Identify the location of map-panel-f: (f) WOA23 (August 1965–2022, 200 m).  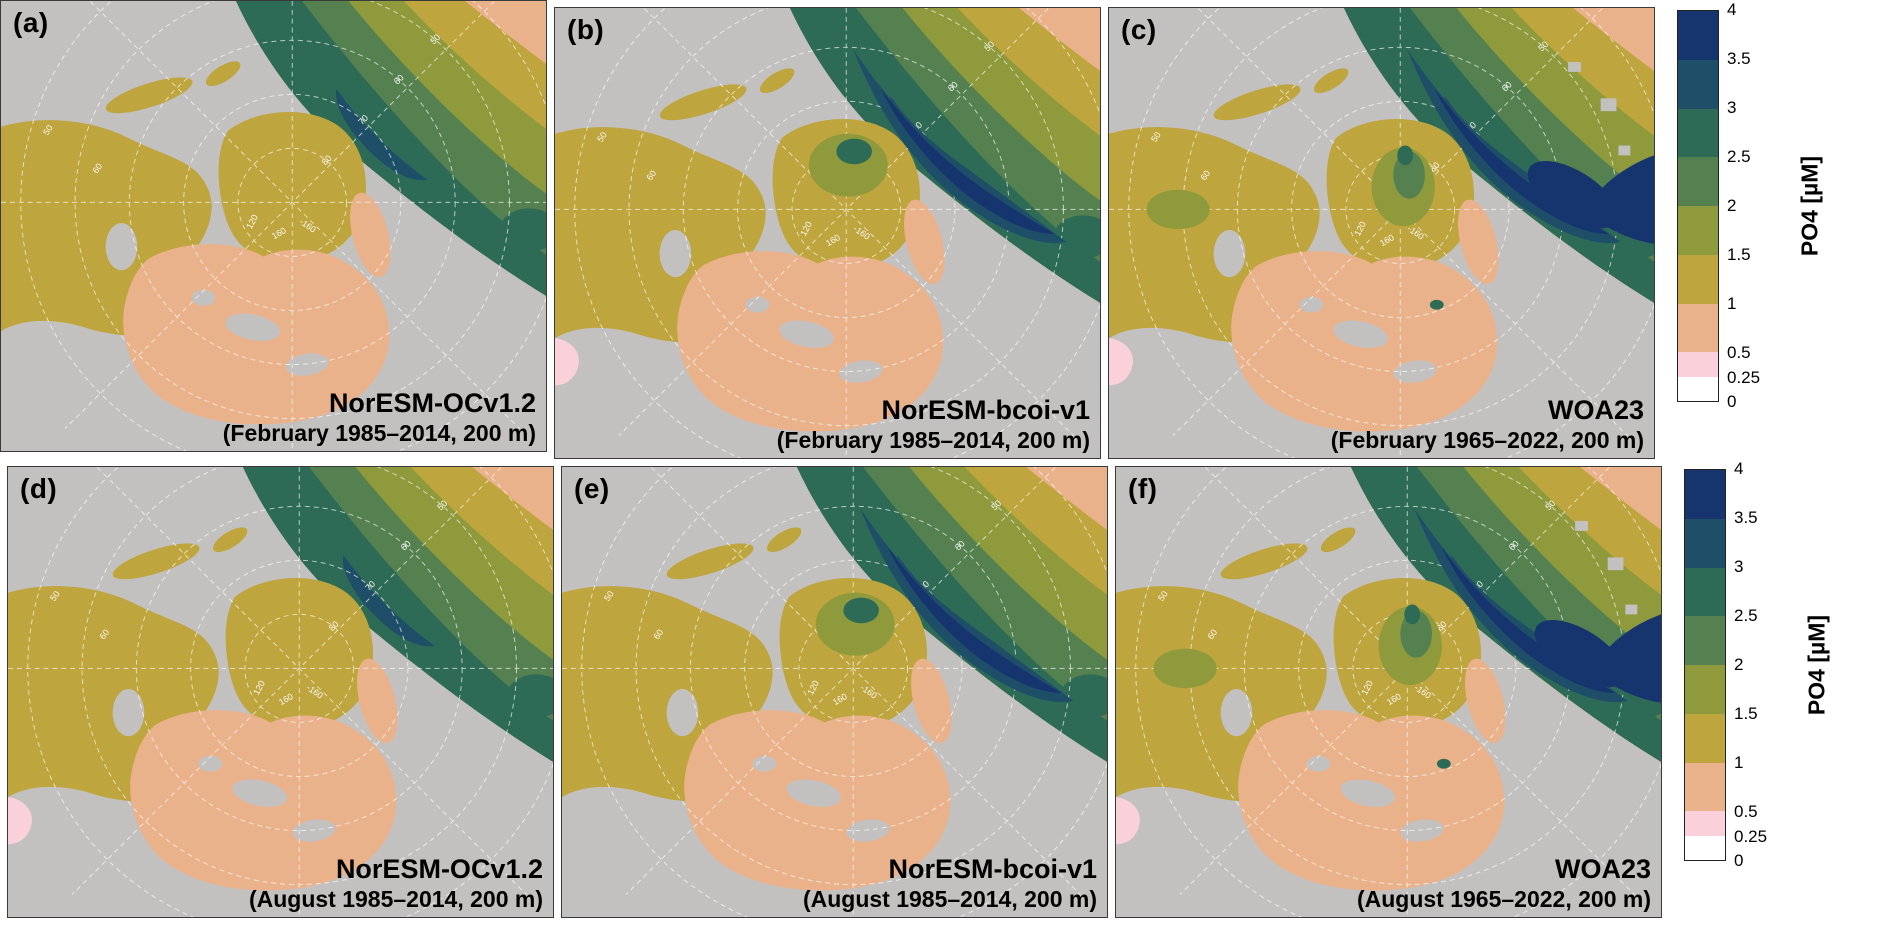
(1388, 692).